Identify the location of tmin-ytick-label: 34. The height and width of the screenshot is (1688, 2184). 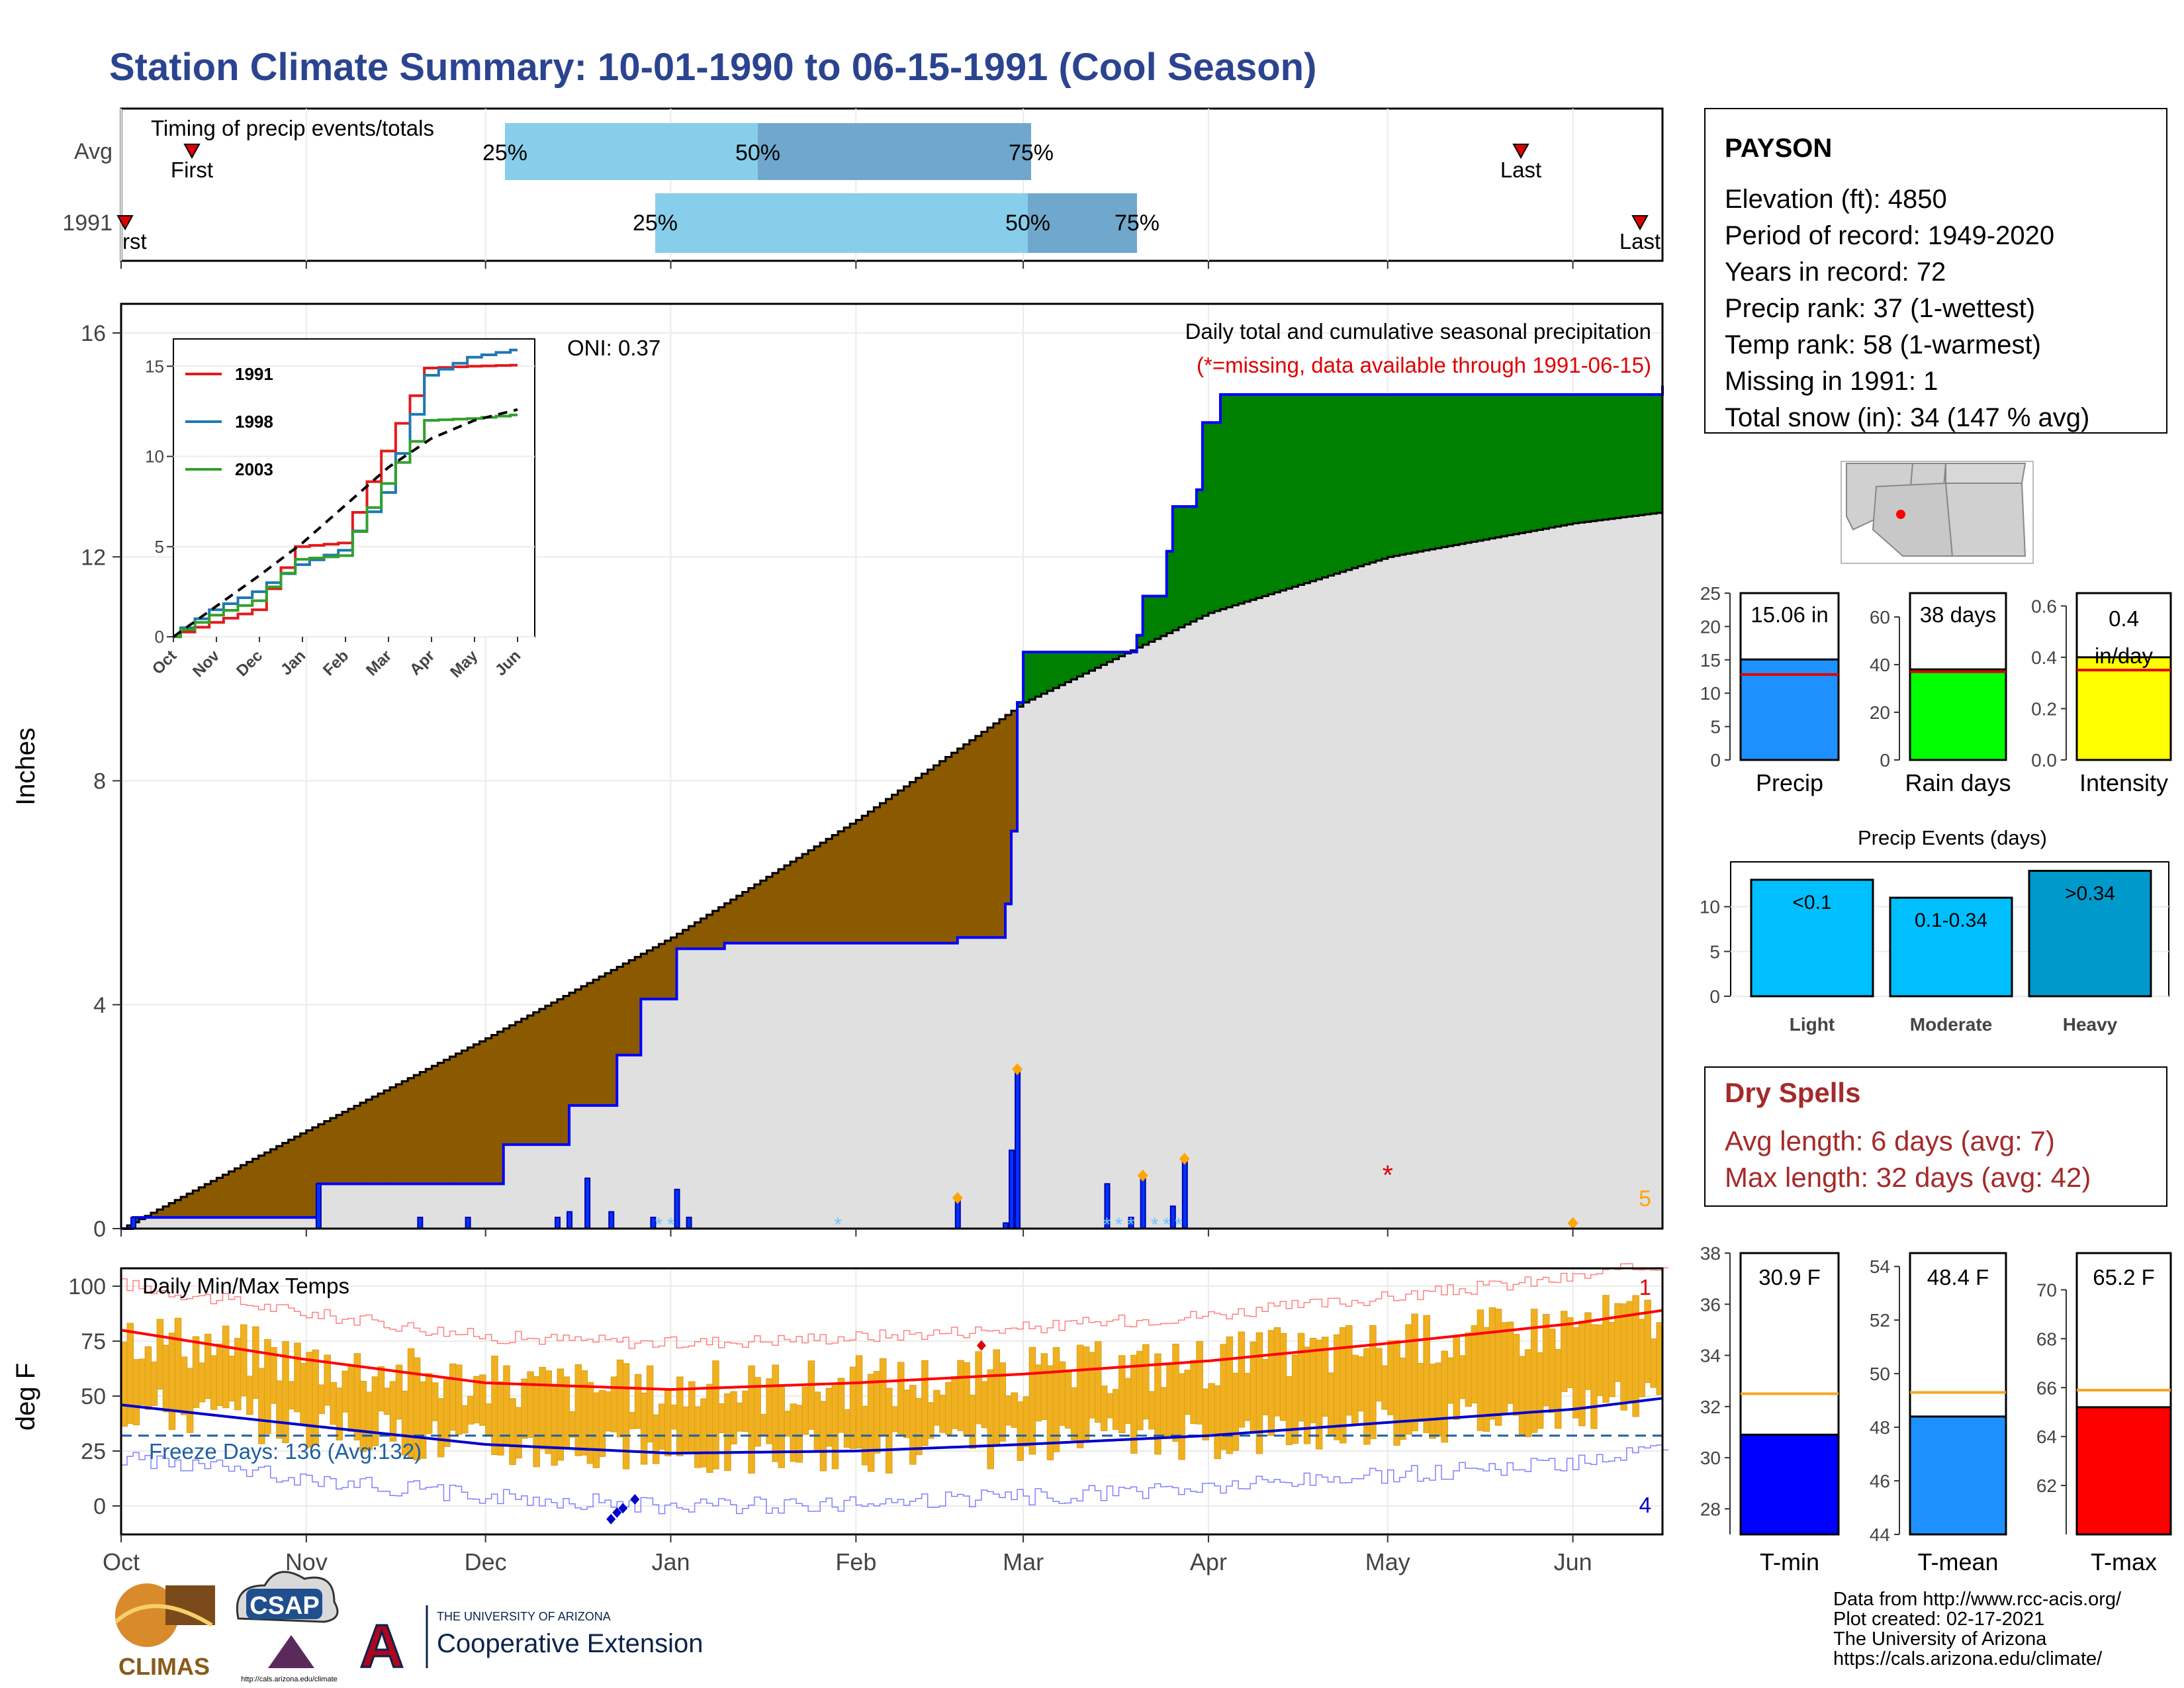
(1710, 1356).